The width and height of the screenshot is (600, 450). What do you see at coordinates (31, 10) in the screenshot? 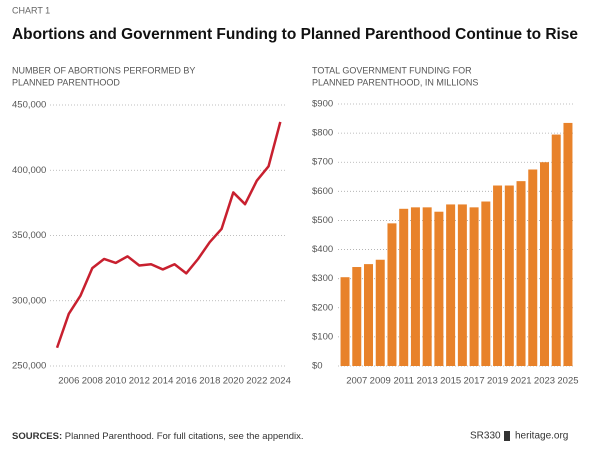
I see `chart-label: CHART 1` at bounding box center [31, 10].